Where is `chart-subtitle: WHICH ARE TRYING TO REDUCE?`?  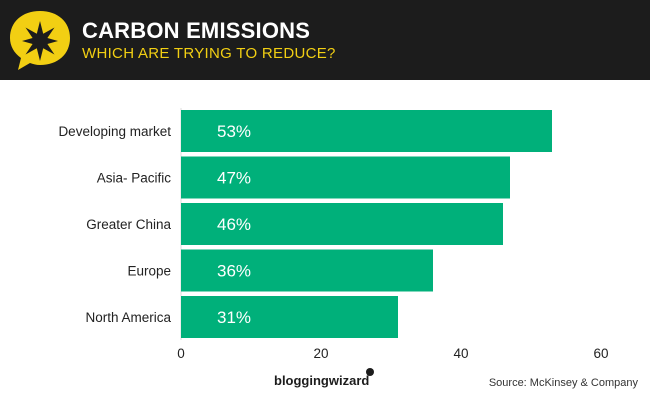 chart-subtitle: WHICH ARE TRYING TO REDUCE? is located at coordinates (209, 53).